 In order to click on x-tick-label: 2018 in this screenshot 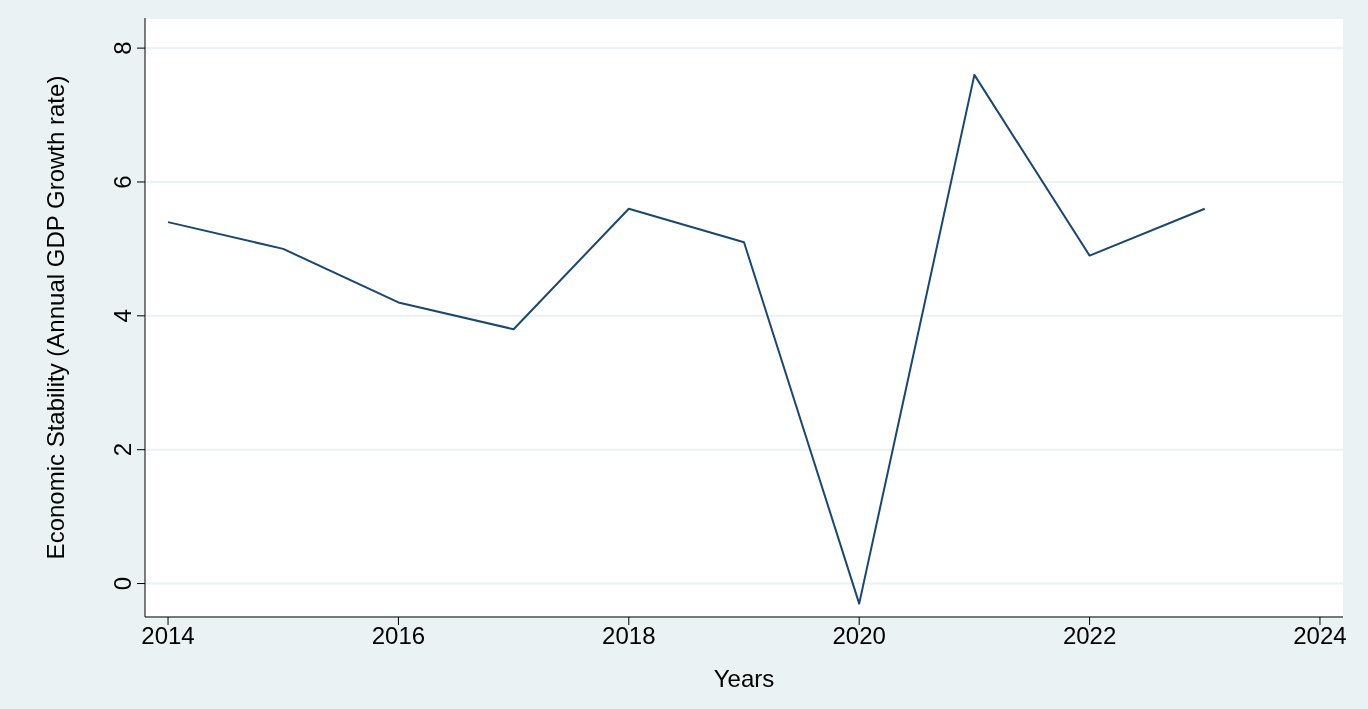, I will do `click(629, 636)`.